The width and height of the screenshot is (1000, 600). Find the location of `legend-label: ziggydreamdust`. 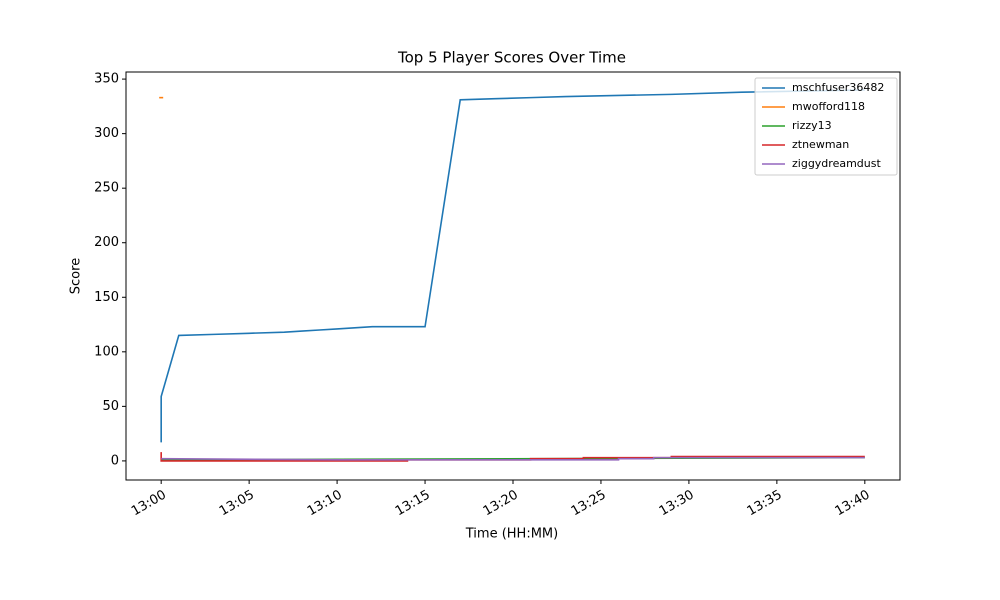

legend-label: ziggydreamdust is located at coordinates (836, 163).